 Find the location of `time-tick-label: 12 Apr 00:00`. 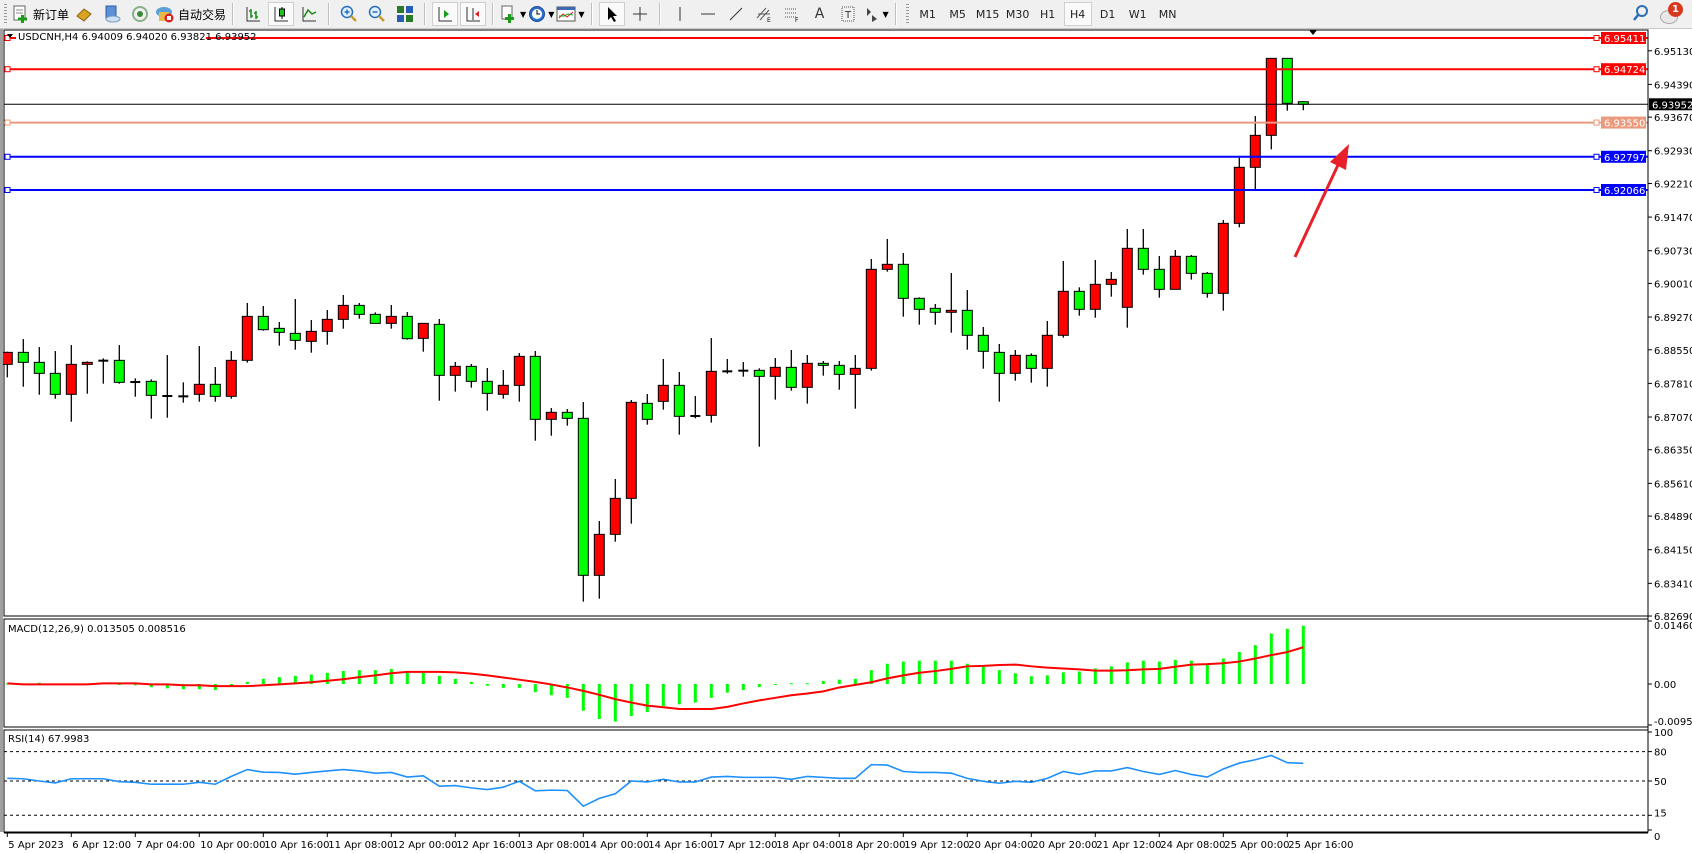

time-tick-label: 12 Apr 00:00 is located at coordinates (424, 845).